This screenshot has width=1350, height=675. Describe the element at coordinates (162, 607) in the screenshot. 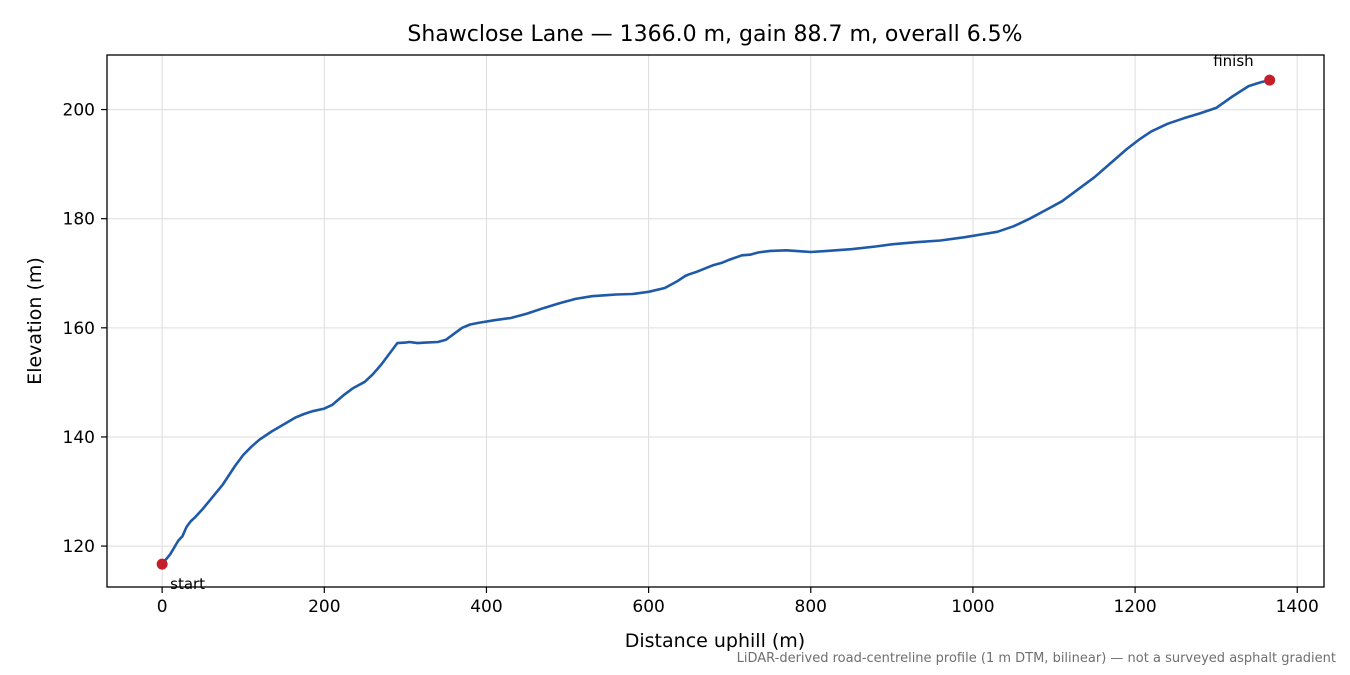

I see `x-tick-label: 0` at that location.